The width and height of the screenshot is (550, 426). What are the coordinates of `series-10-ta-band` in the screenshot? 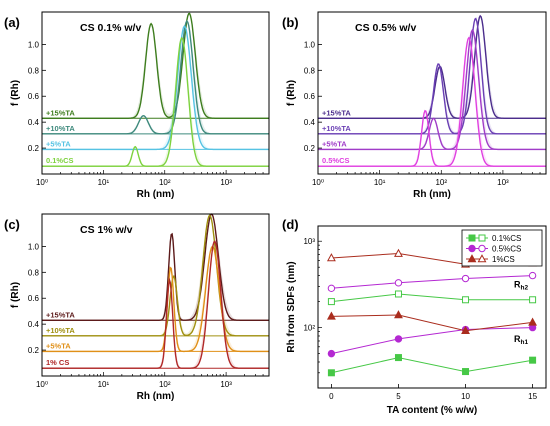 It's located at (432, 76).